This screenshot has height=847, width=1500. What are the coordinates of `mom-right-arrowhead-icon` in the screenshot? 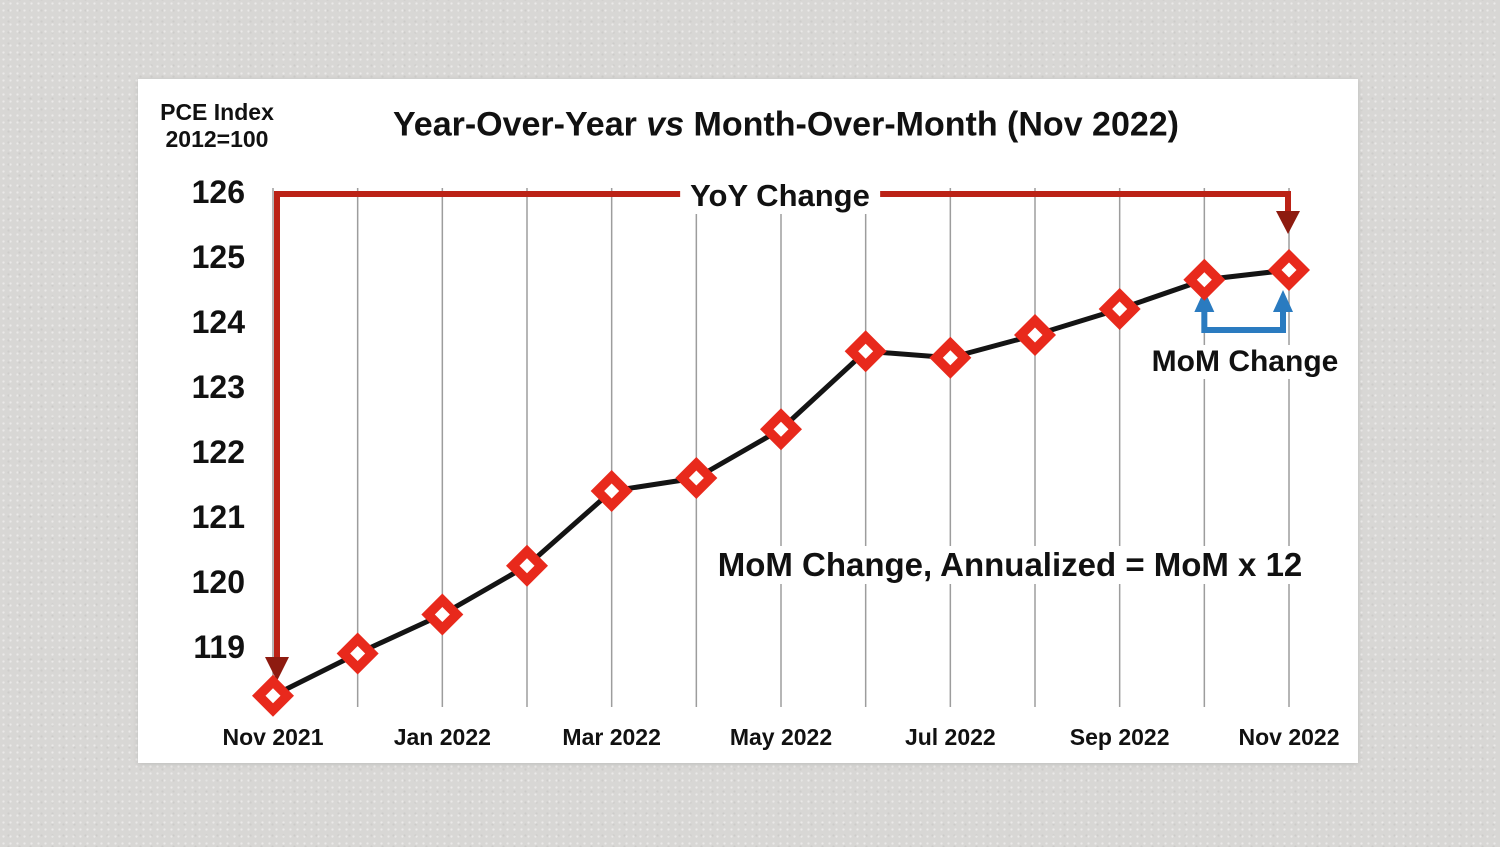 It's located at (1283, 301).